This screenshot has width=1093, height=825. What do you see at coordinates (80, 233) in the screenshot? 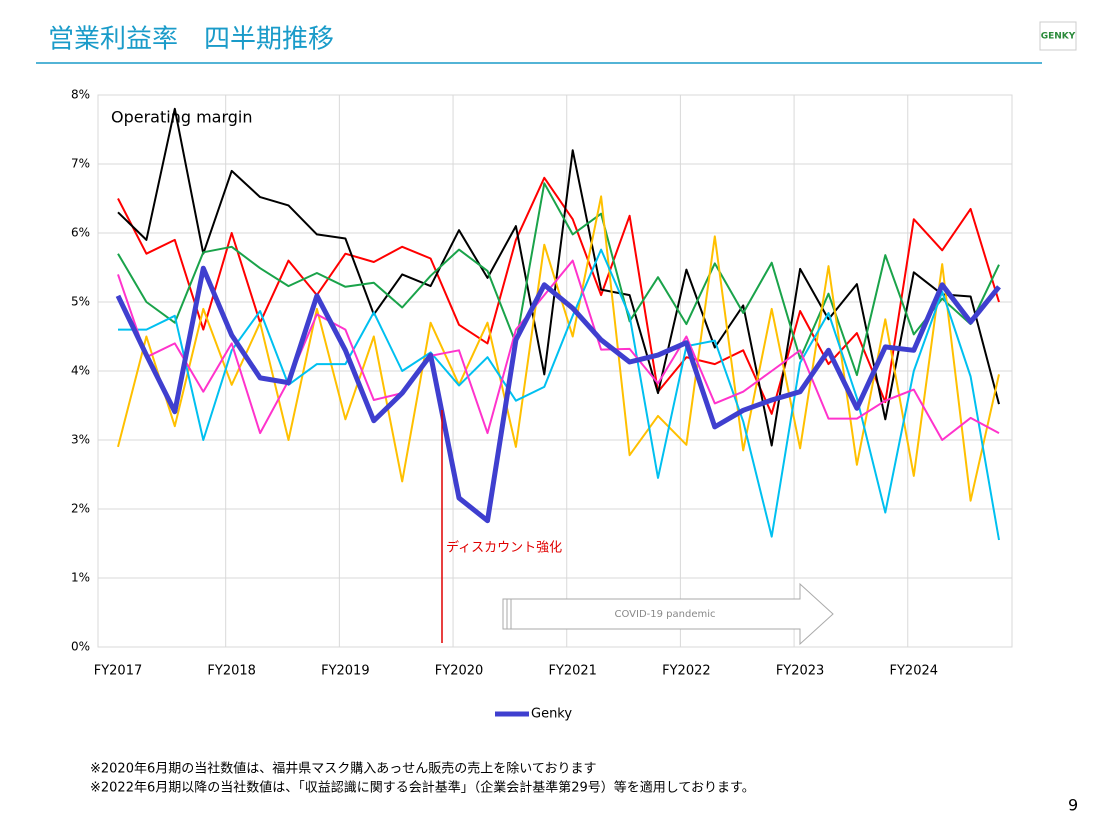
I see `y-tick-label: 6%` at bounding box center [80, 233].